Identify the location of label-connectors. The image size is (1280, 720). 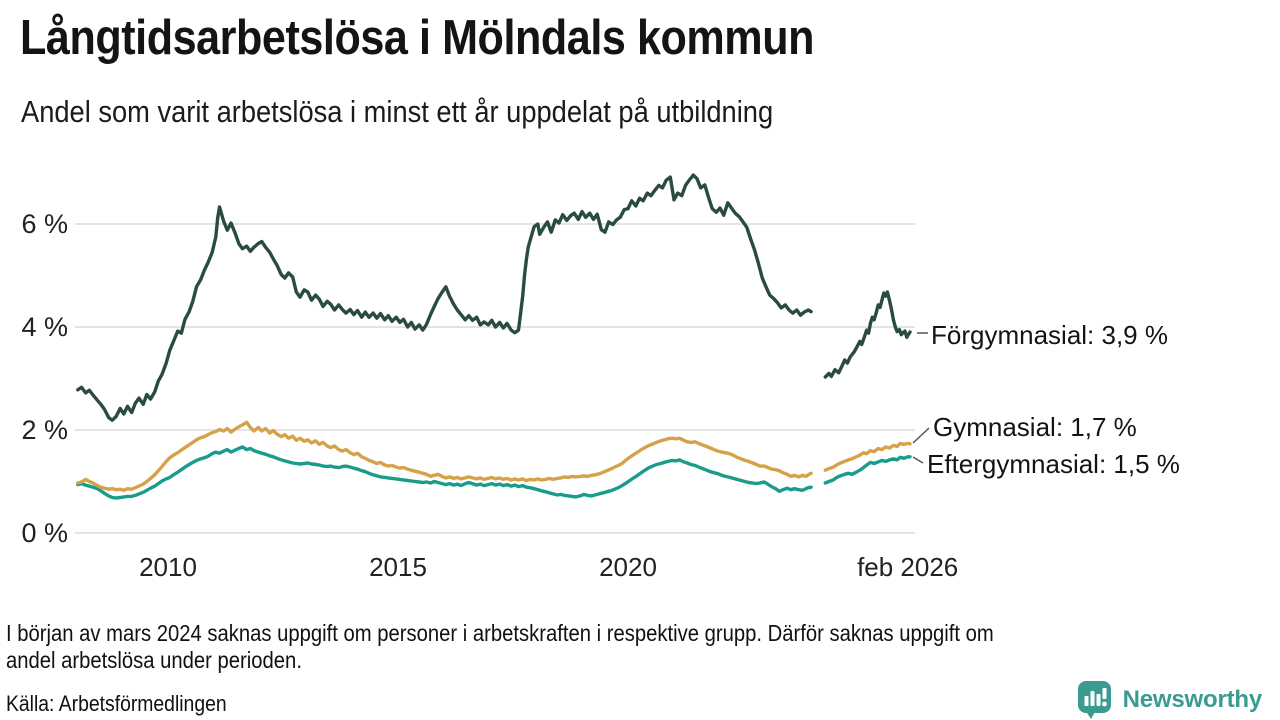
(921, 398).